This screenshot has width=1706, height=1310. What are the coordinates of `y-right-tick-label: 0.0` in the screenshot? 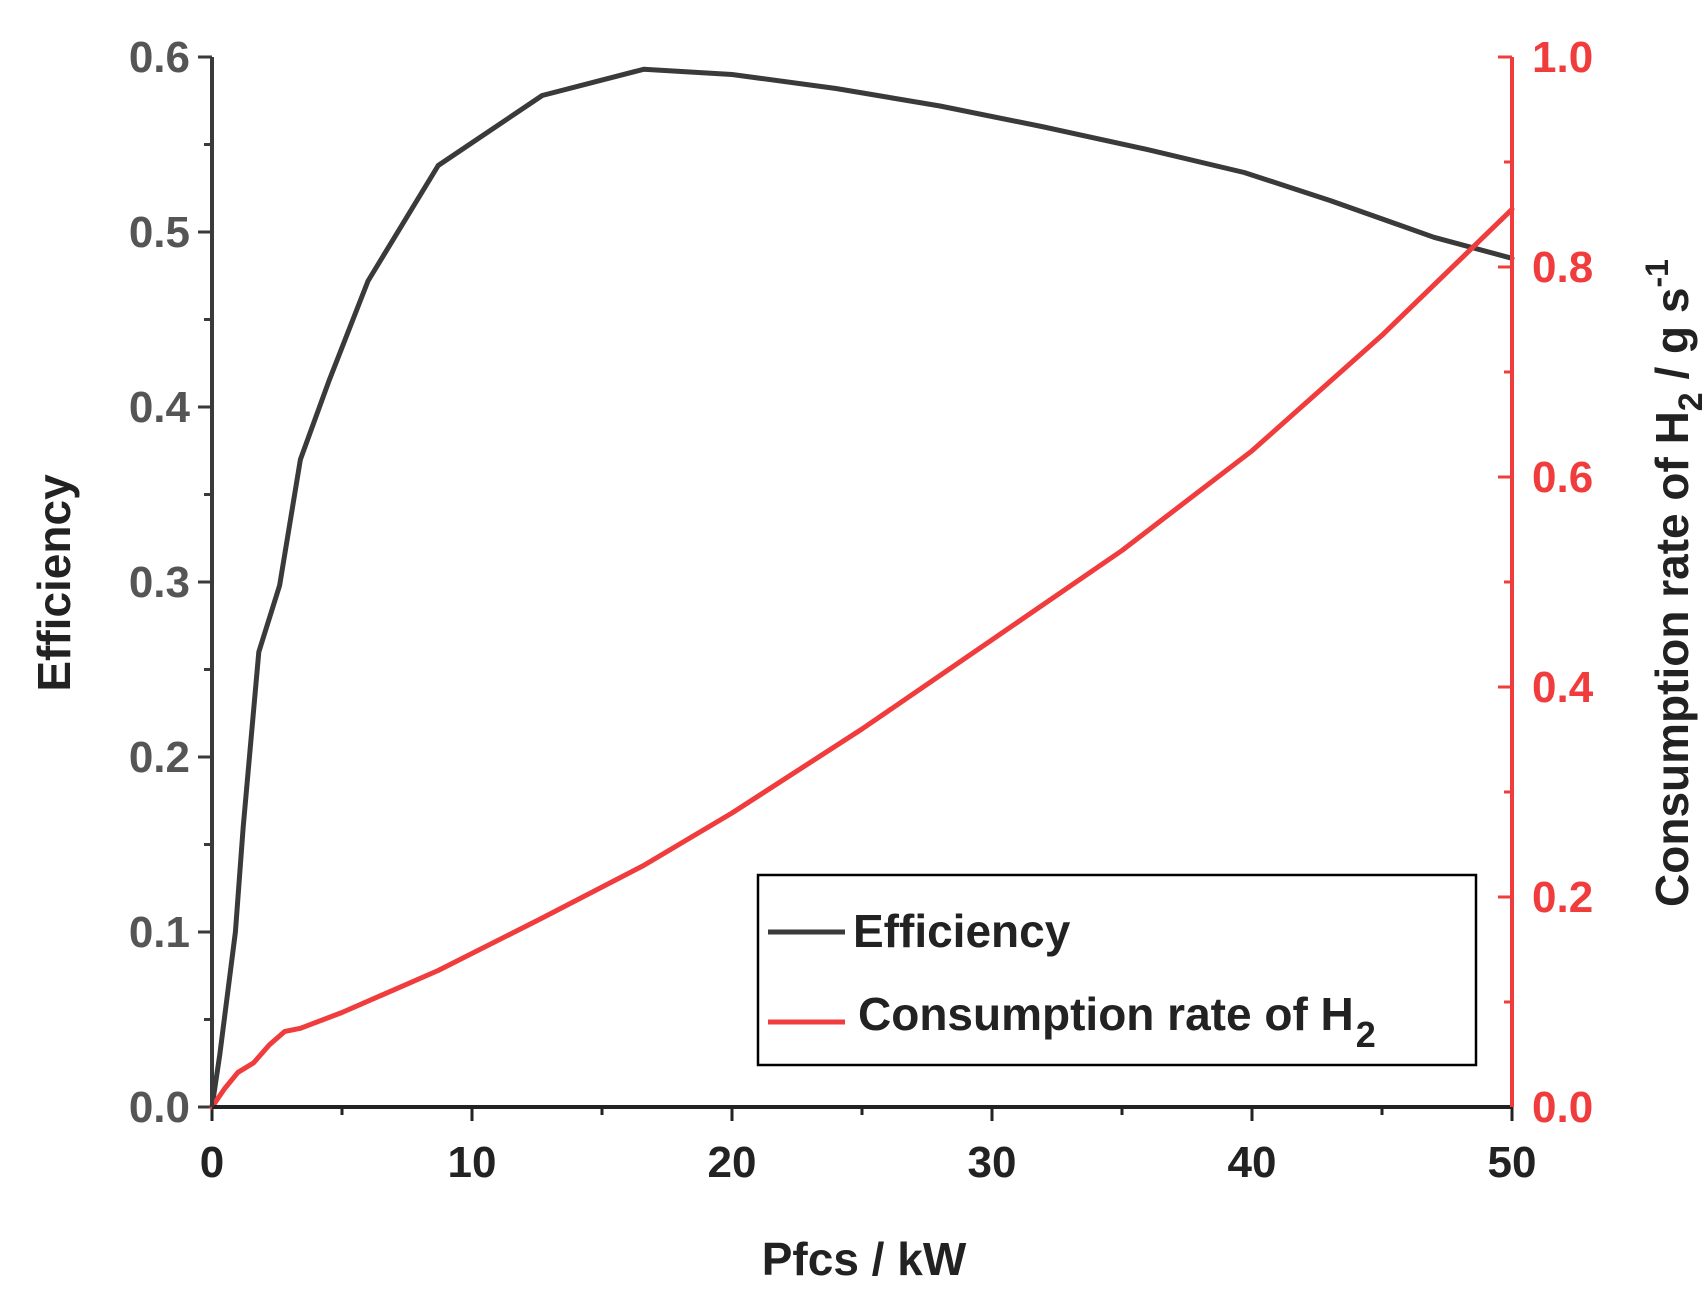 It's located at (1562, 1107).